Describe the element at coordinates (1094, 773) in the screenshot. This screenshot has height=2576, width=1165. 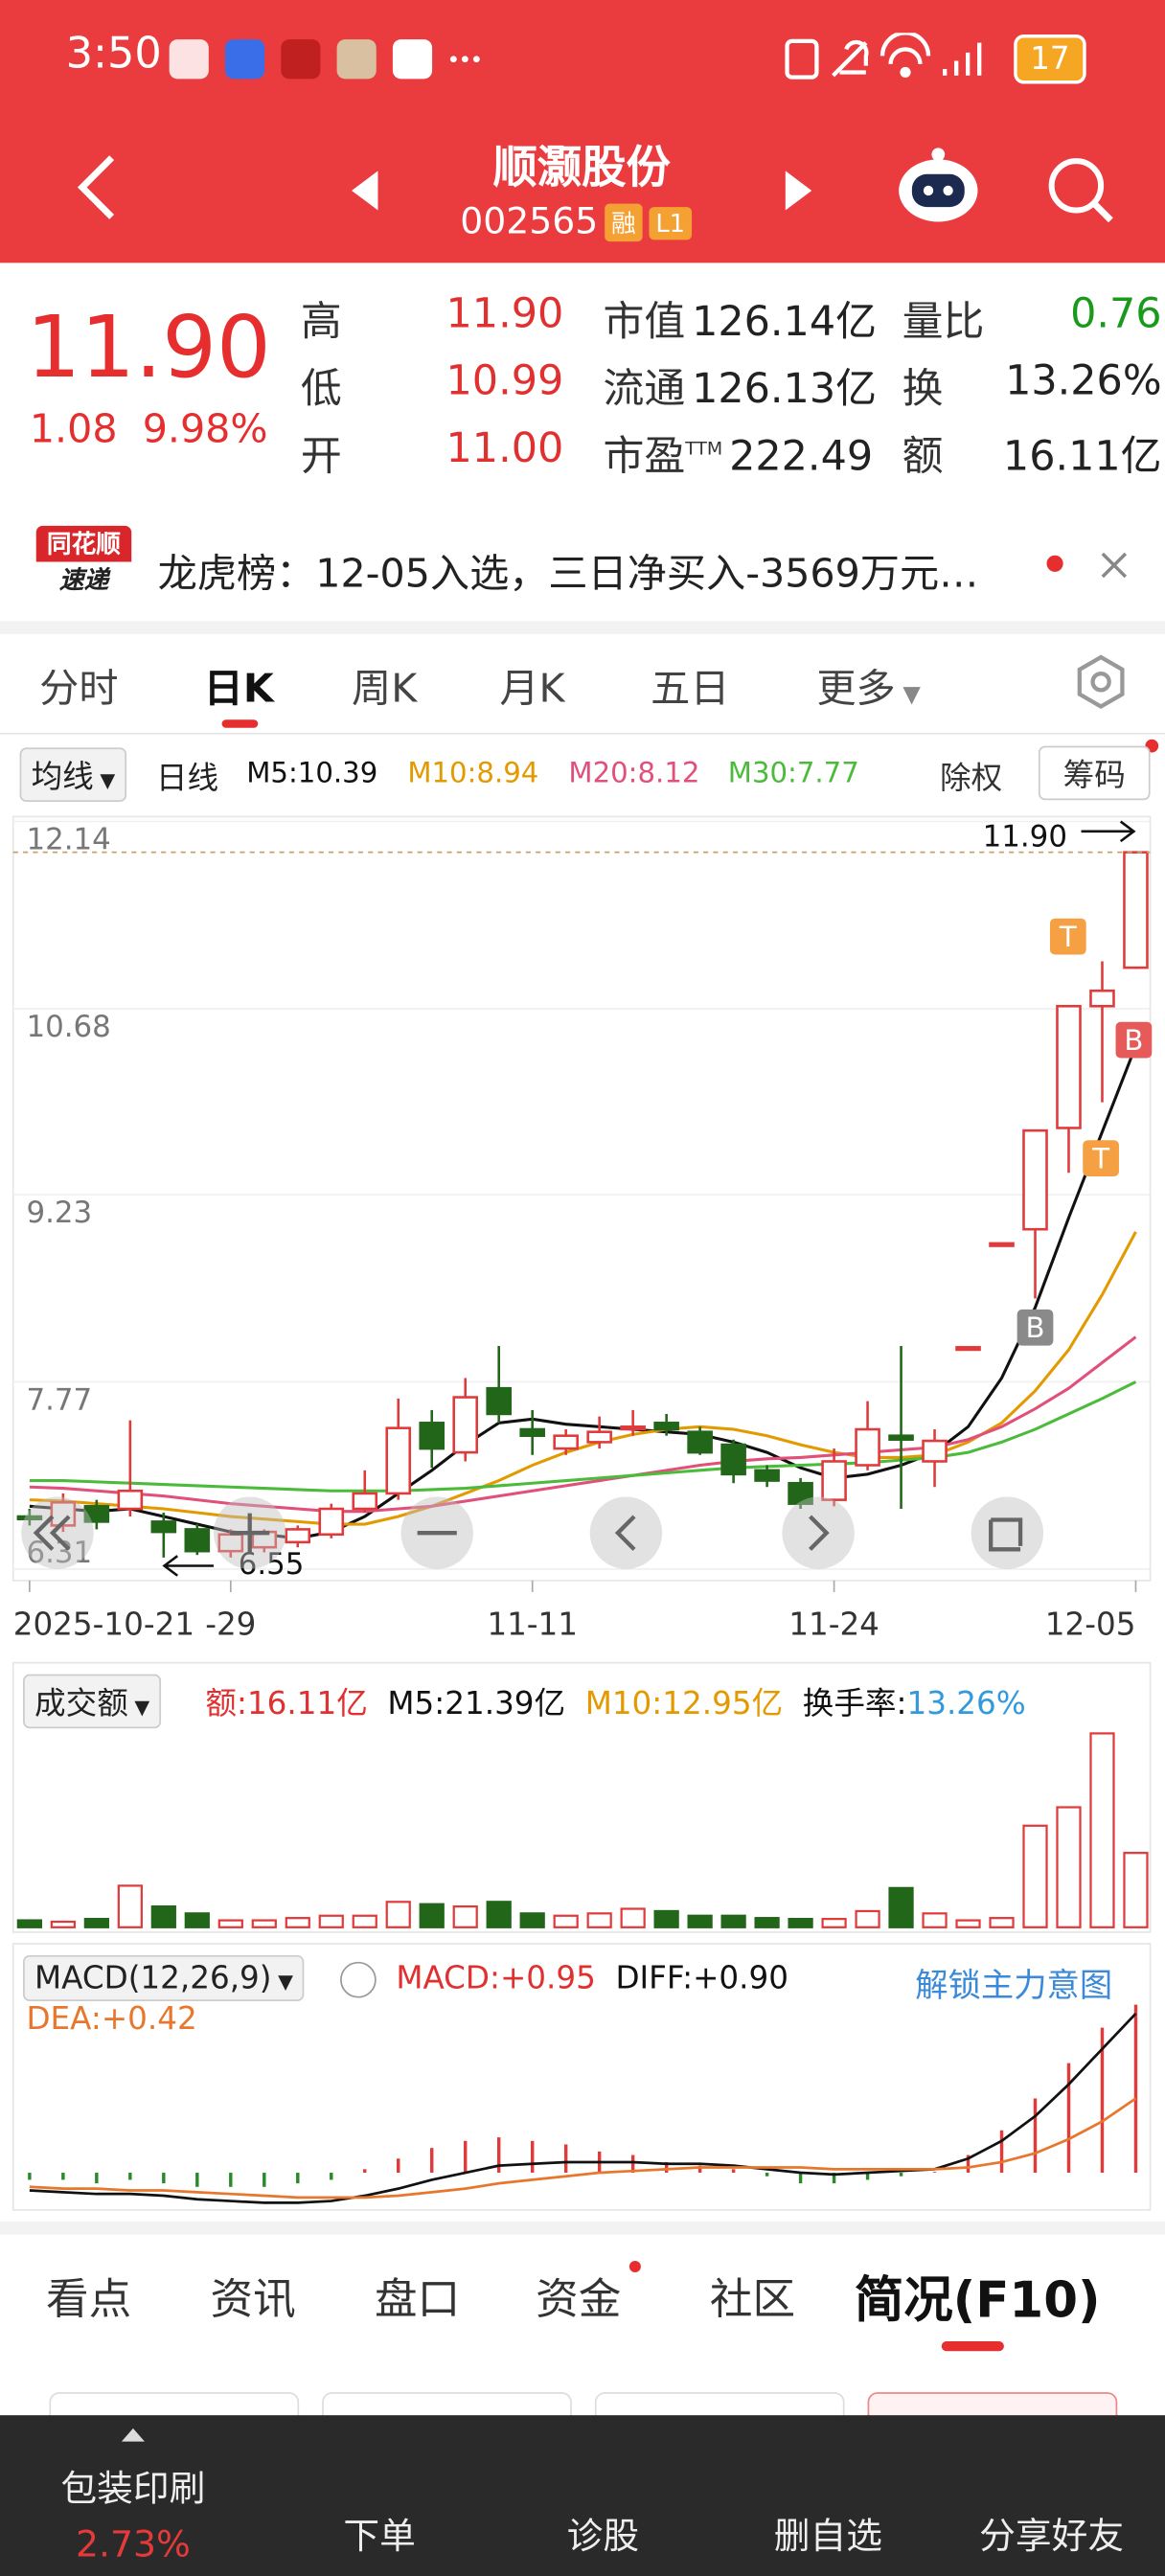
I see `button: 筹码` at that location.